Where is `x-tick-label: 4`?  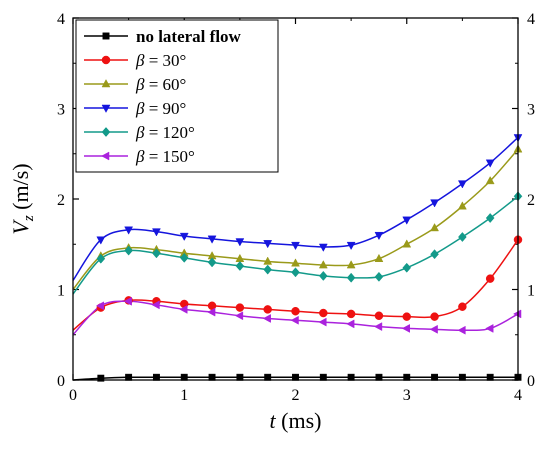
x-tick-label: 4 is located at coordinates (518, 395).